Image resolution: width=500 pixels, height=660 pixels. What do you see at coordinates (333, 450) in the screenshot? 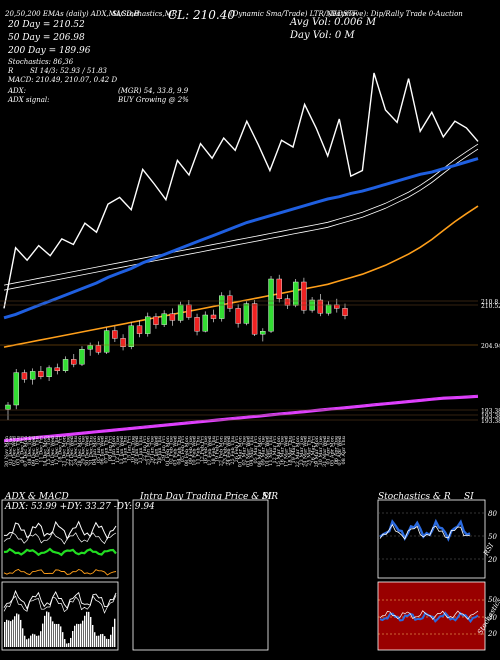
I see `x-date-label: 05 Apr Mon` at bounding box center [333, 450].